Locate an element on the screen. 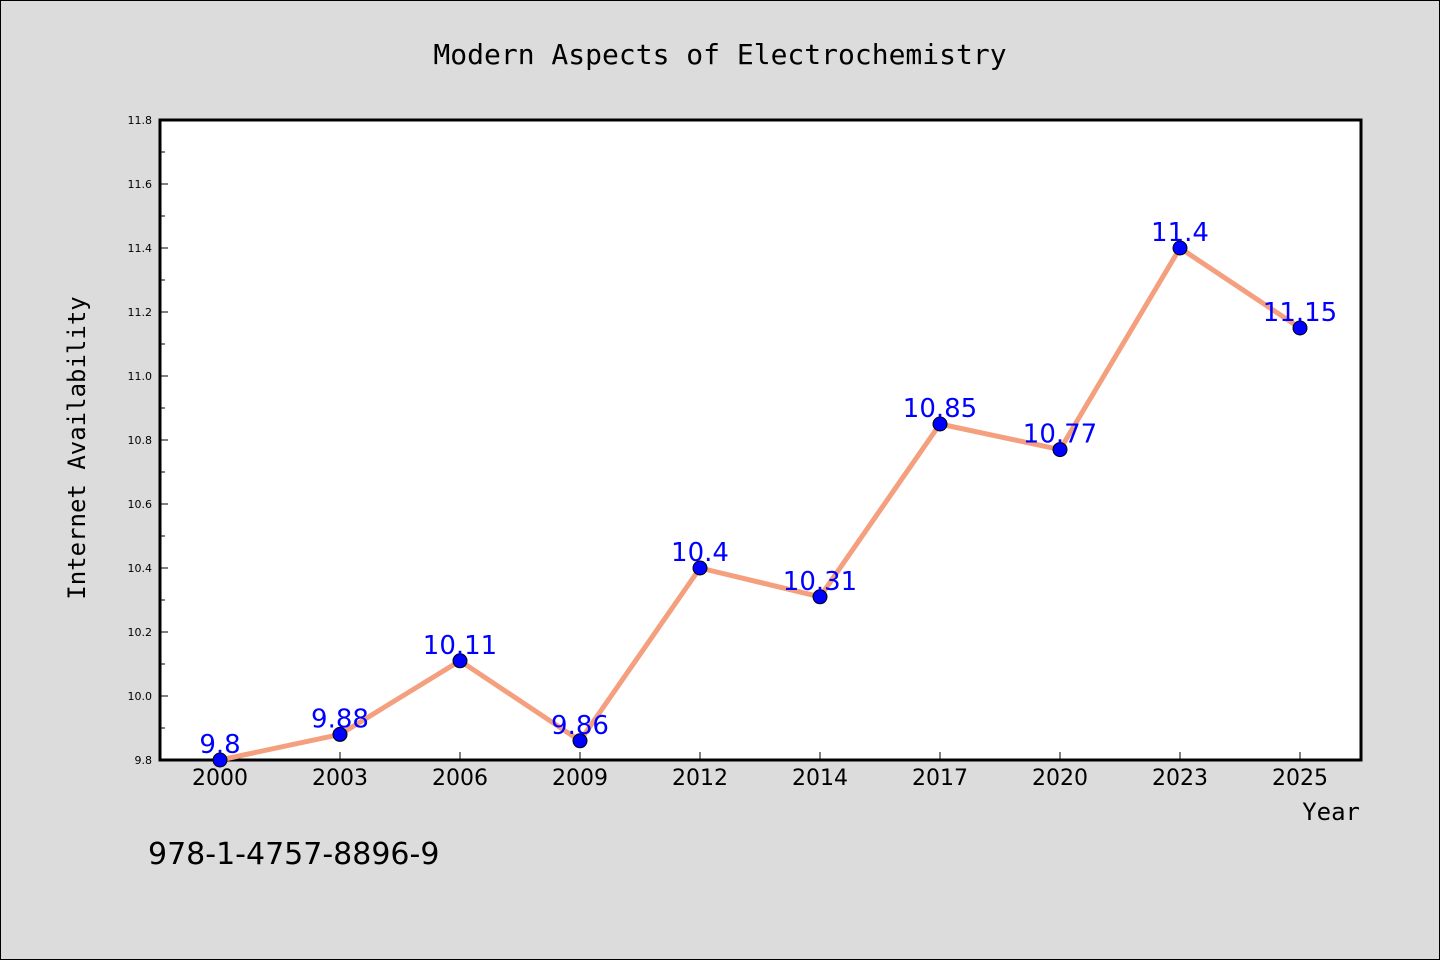  x-tick-label: 2012 is located at coordinates (700, 778).